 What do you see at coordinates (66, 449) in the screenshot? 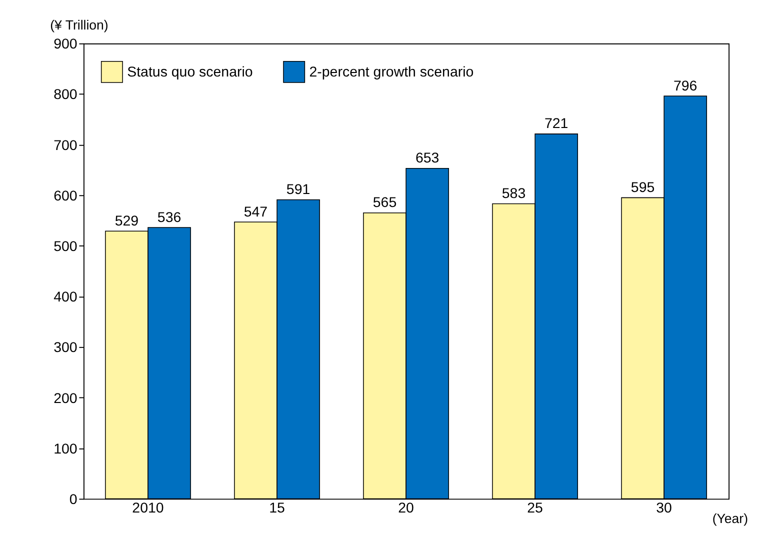
I see `y-tick-label: 100` at bounding box center [66, 449].